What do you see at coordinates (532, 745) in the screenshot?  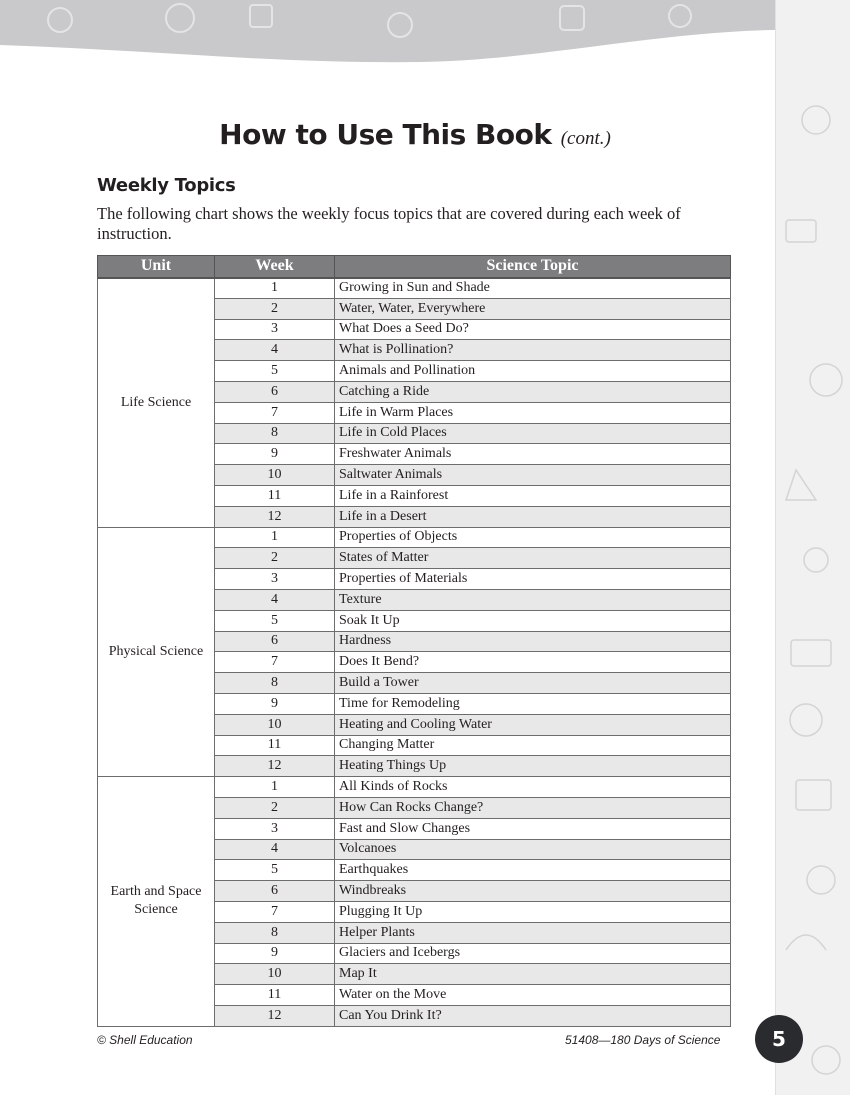 I see `topic-cell: Changing Matter` at bounding box center [532, 745].